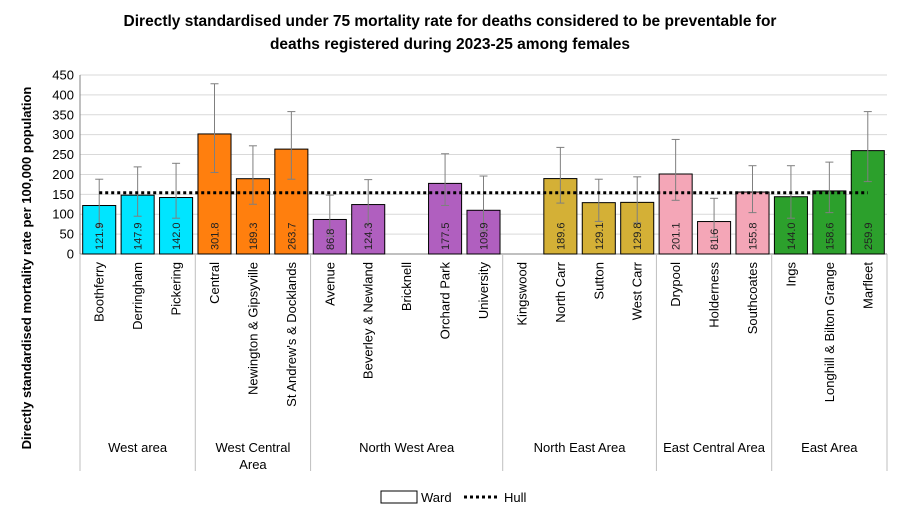  I want to click on data-label: 142.0, so click(177, 236).